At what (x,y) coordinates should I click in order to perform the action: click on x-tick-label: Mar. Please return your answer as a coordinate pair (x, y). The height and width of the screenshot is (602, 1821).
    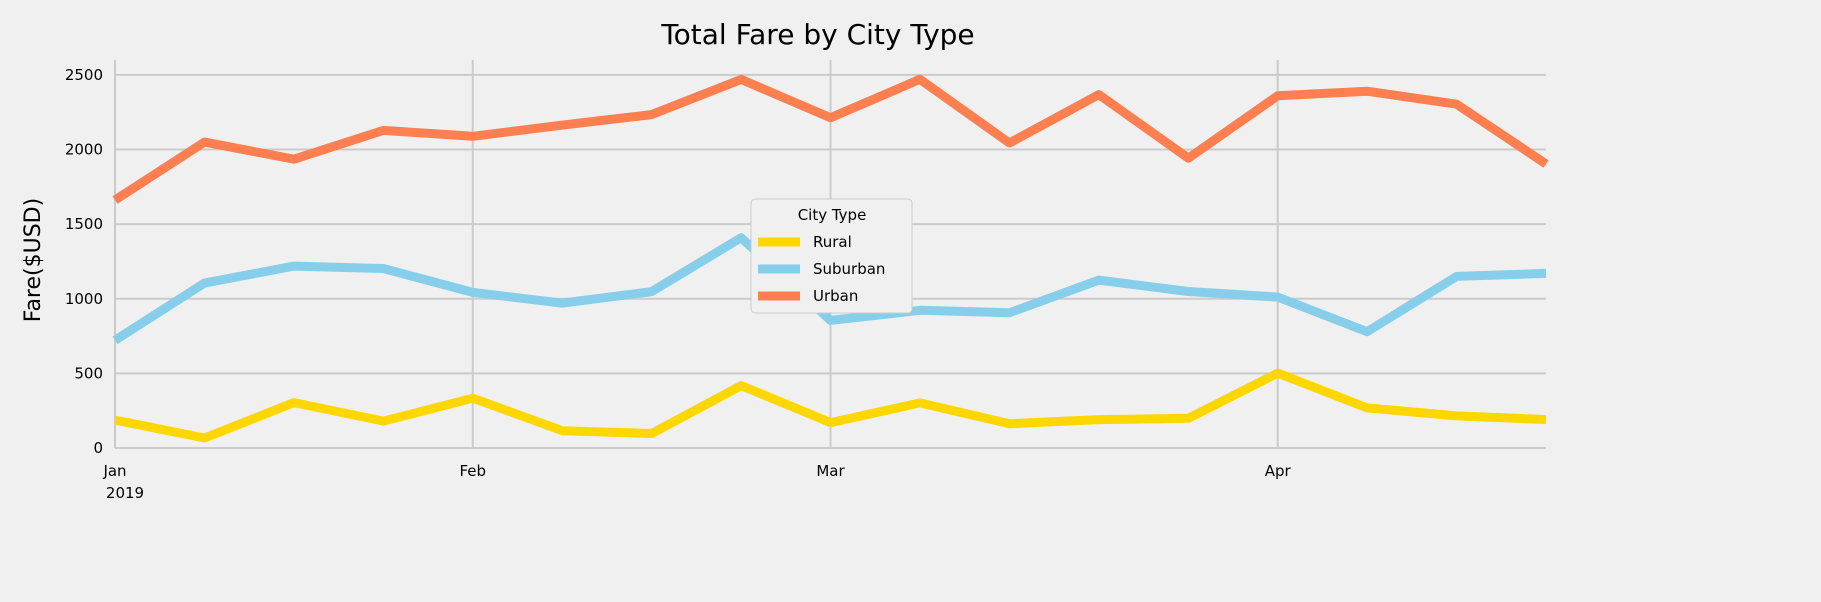
    Looking at the image, I should click on (830, 471).